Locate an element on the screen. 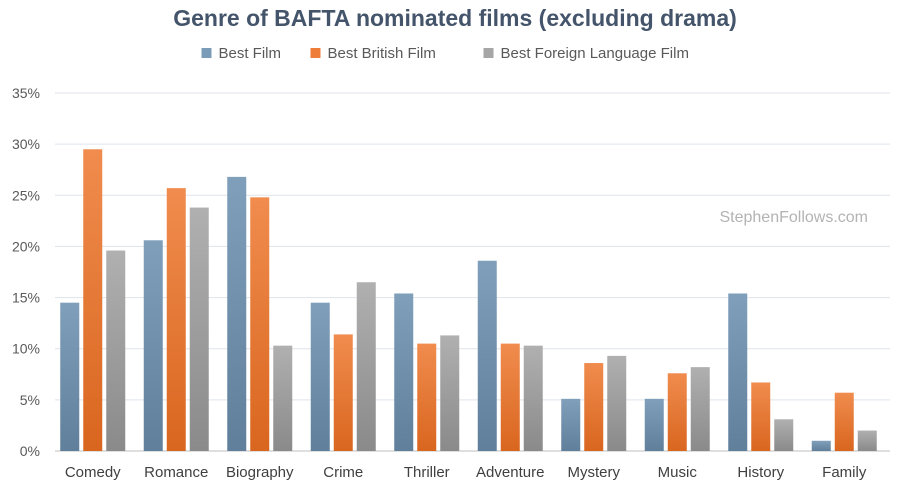 Image resolution: width=900 pixels, height=485 pixels. x-category-label: Mystery is located at coordinates (594, 472).